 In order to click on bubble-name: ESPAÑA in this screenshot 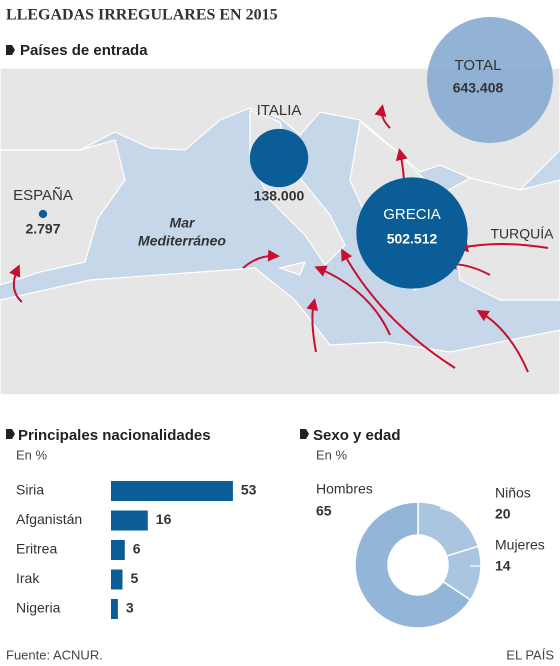, I will do `click(43, 195)`.